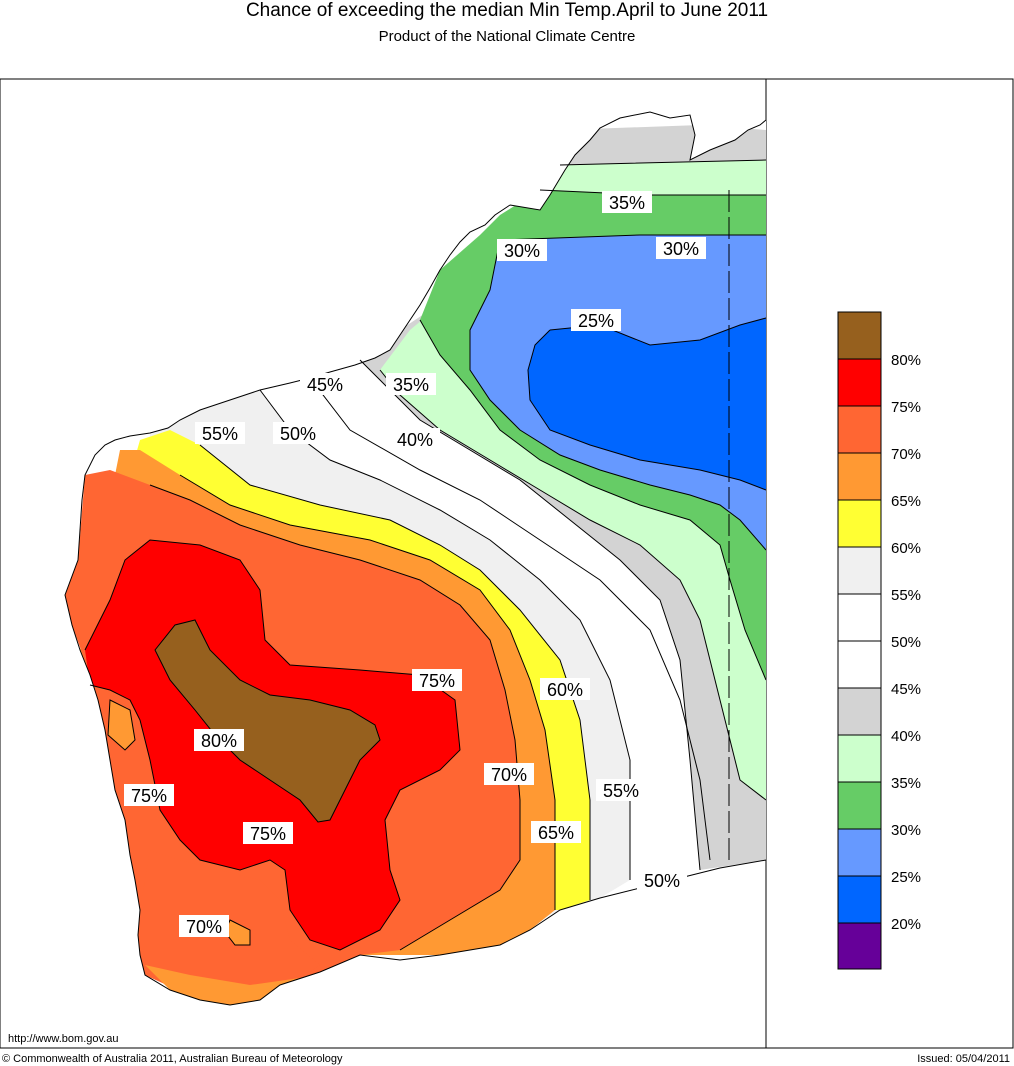 Image resolution: width=1014 pixels, height=1066 pixels. What do you see at coordinates (906, 689) in the screenshot?
I see `legend-label: 45%` at bounding box center [906, 689].